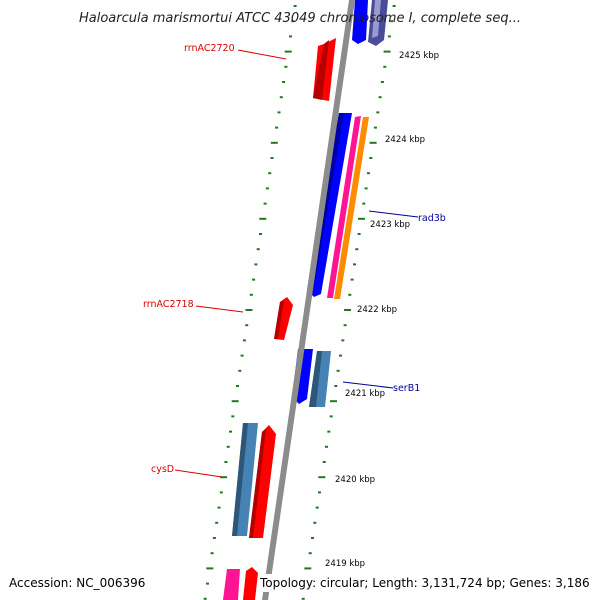 This screenshot has height=600, width=600. I want to click on feature-pink-bottom, so click(231, 584).